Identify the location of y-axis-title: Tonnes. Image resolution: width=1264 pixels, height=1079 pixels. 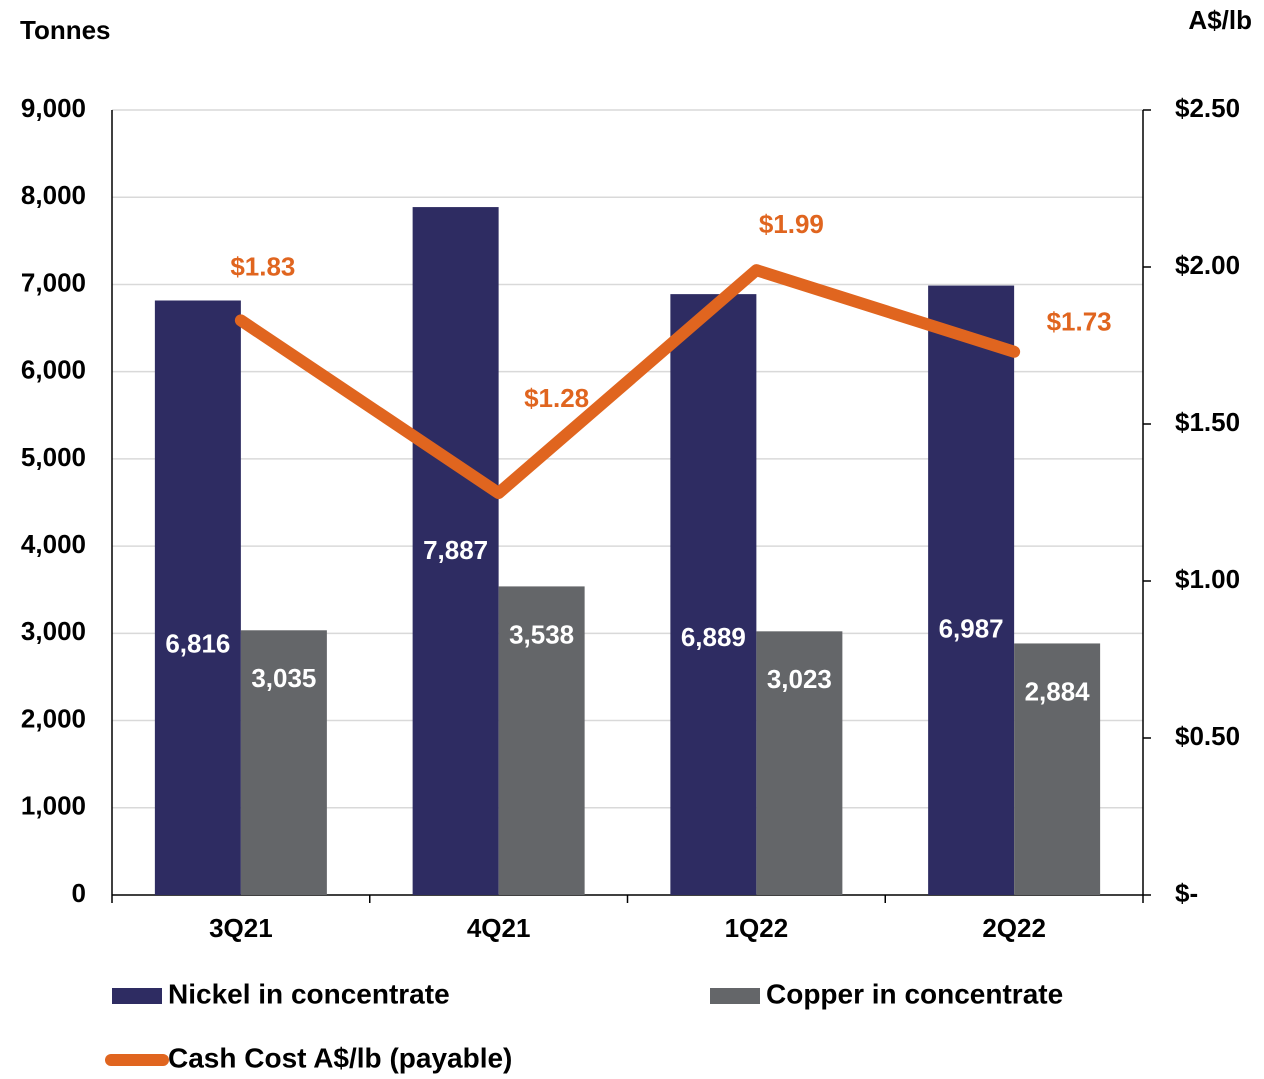
(65, 30).